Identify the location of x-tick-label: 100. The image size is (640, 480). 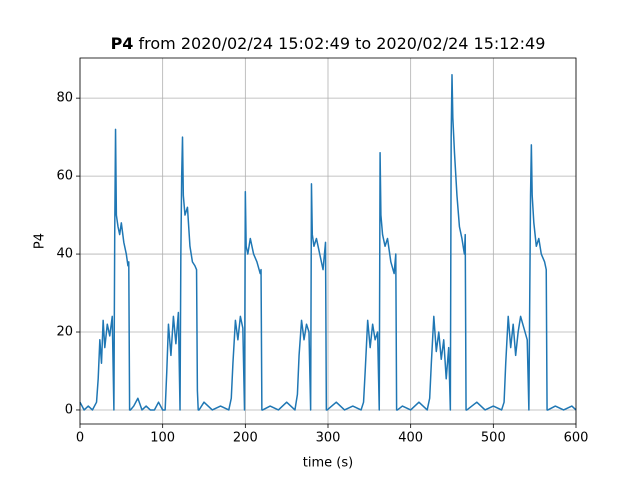
(162, 438).